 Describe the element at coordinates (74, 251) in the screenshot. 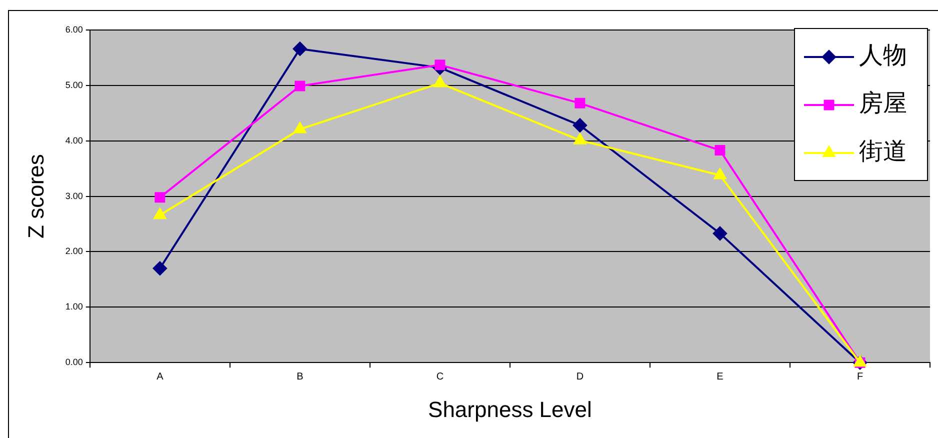

I see `y-tick-label: 2.00` at that location.